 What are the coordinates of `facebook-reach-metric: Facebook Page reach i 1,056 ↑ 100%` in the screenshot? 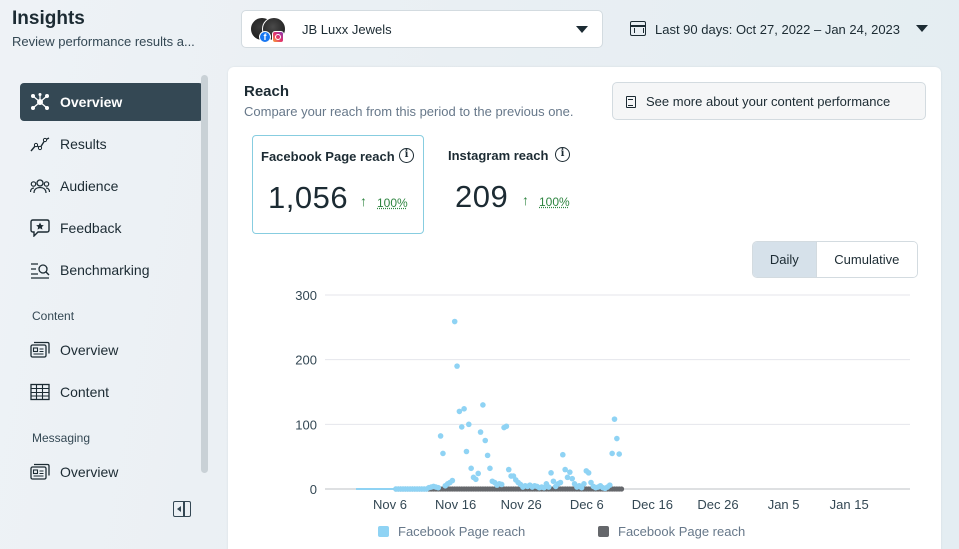 It's located at (338, 184).